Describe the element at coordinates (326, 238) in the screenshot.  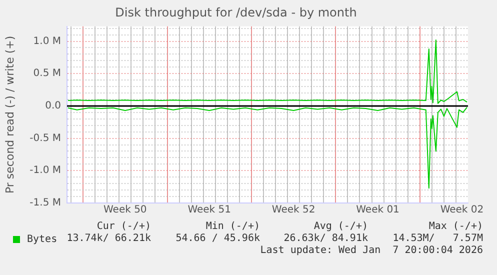
I see `text: 26.63k/ 84.91k` at that location.